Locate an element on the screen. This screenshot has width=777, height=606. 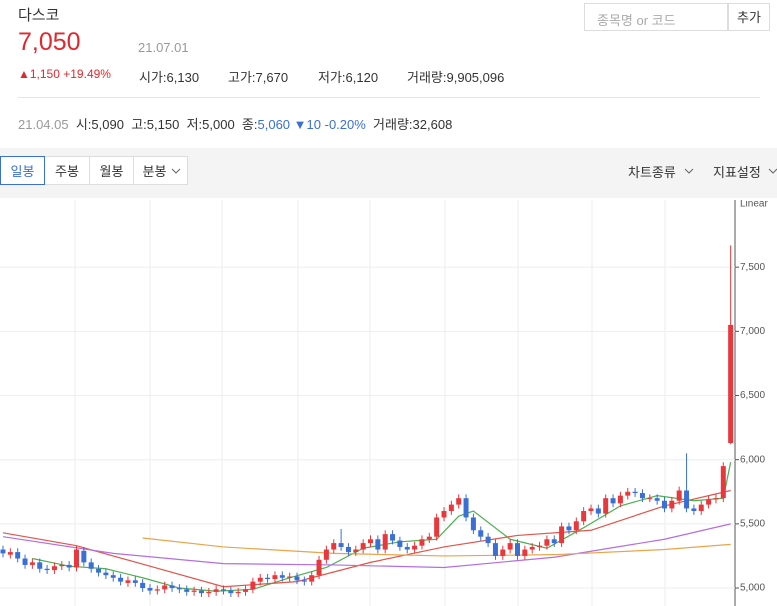
y-tick-label: 7,000 is located at coordinates (752, 331).